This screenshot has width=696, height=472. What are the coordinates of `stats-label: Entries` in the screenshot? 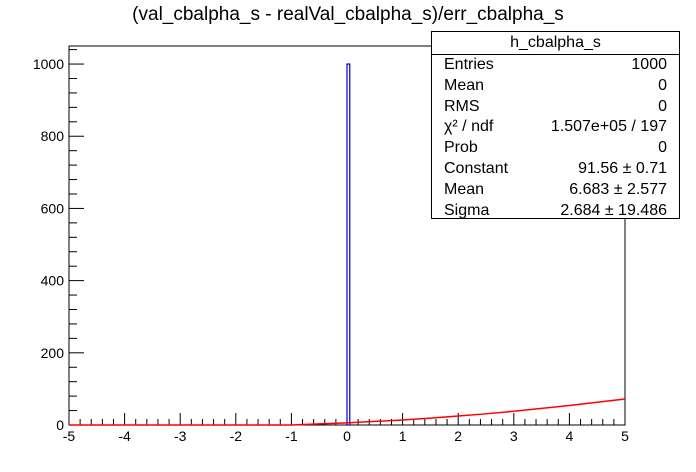 It's located at (469, 64).